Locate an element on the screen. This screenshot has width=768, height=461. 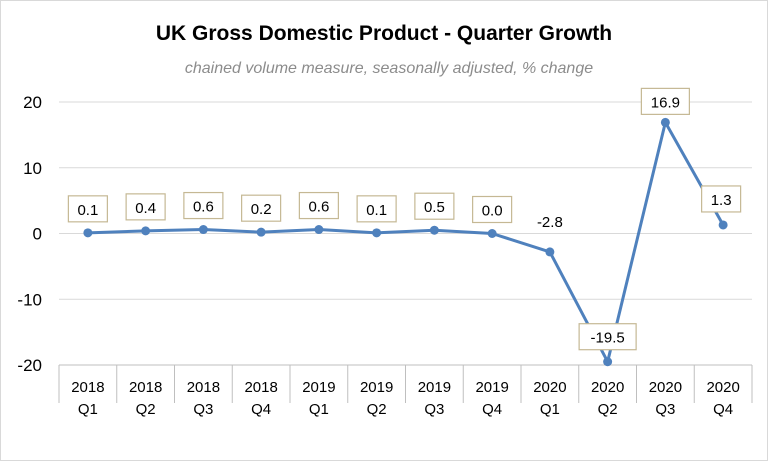
data-label-text: 0.5 is located at coordinates (434, 207).